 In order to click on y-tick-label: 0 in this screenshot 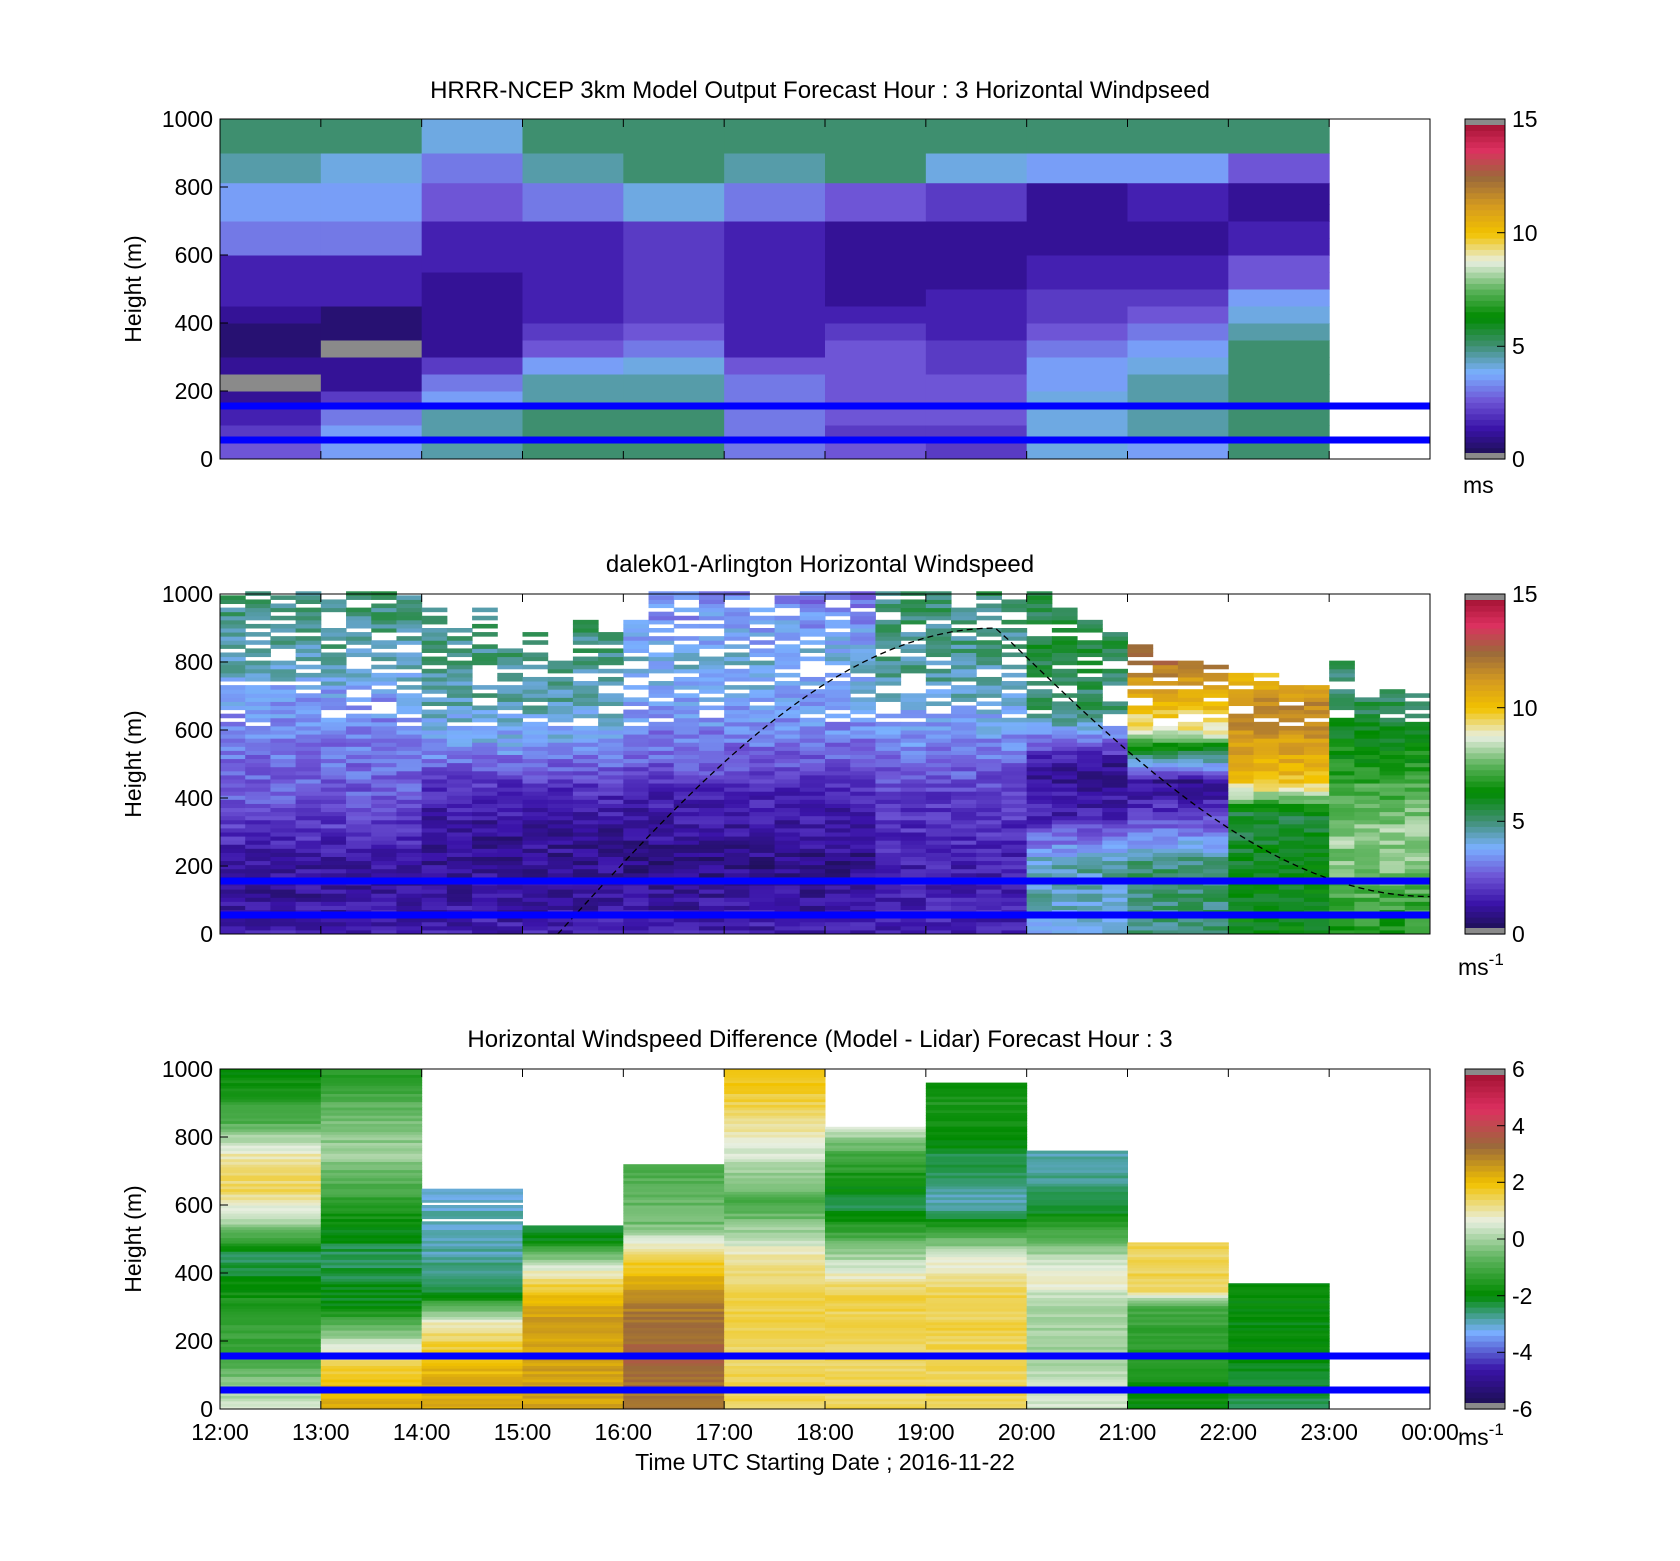, I will do `click(206, 1409)`.